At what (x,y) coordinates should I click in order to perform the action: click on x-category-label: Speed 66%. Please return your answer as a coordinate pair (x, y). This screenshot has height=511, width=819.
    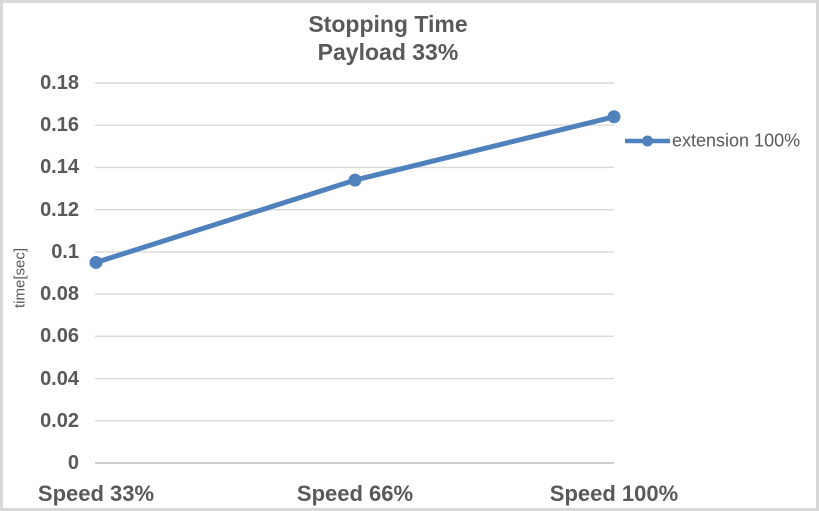
    Looking at the image, I should click on (355, 493).